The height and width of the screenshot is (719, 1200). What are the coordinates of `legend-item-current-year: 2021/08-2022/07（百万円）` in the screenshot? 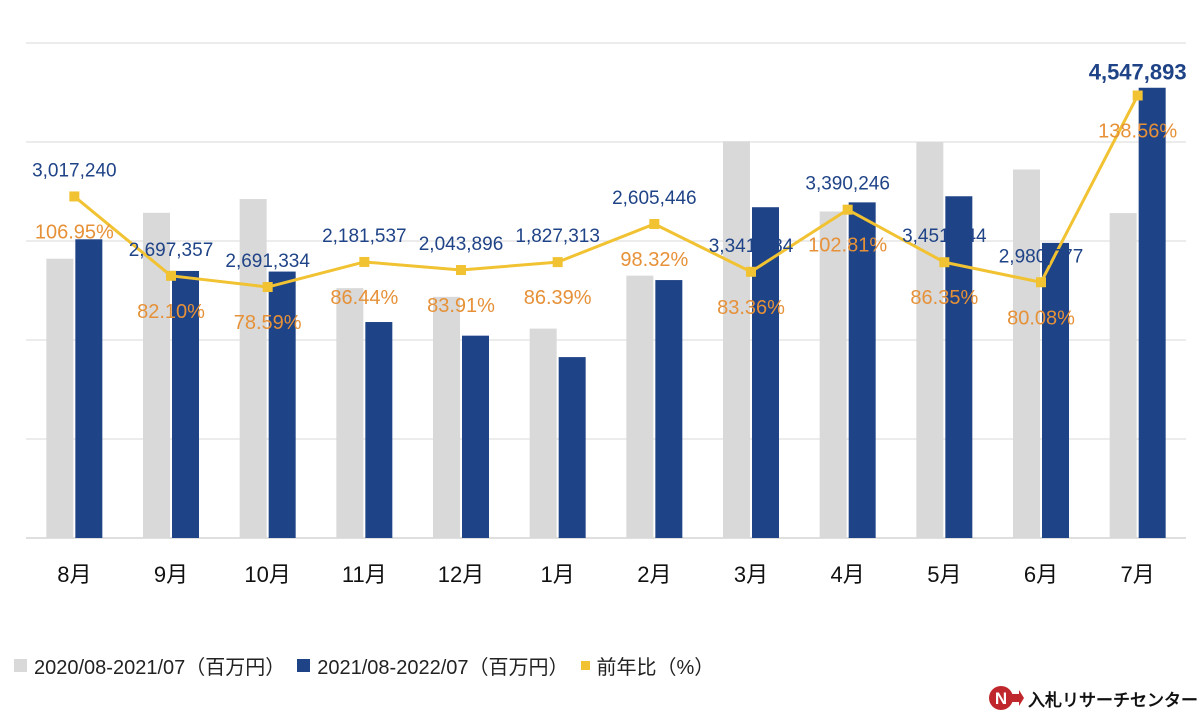 It's located at (433, 665).